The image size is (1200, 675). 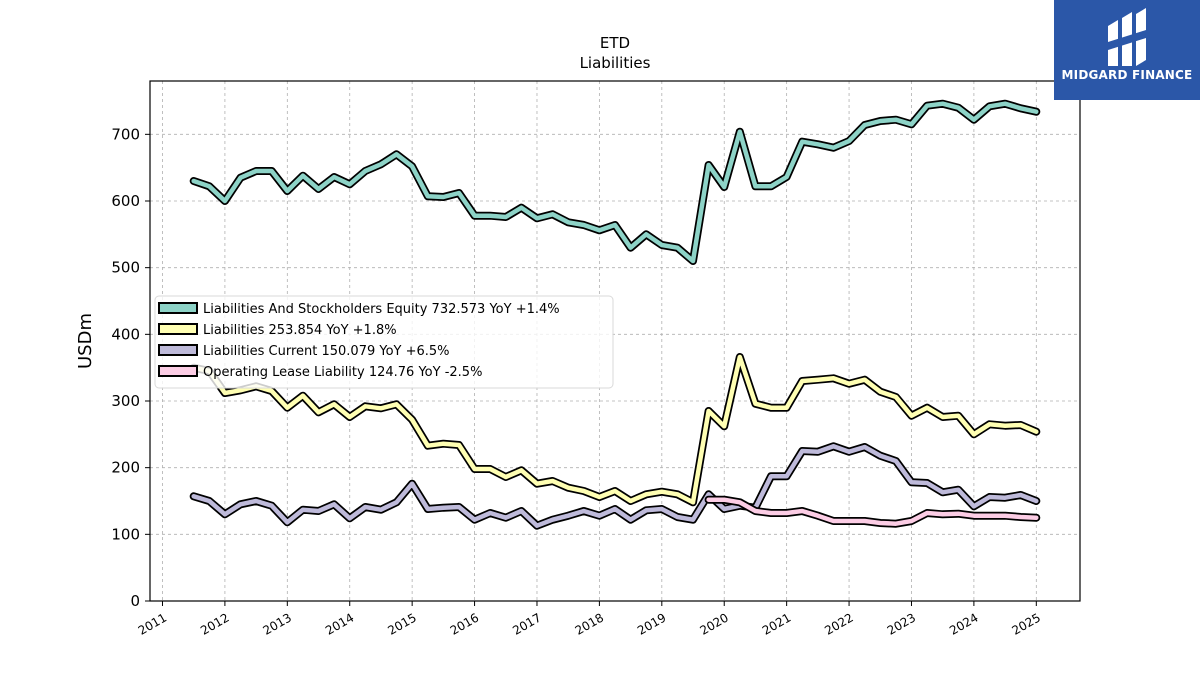 I want to click on x-tick-label: 2025, so click(x=1026, y=623).